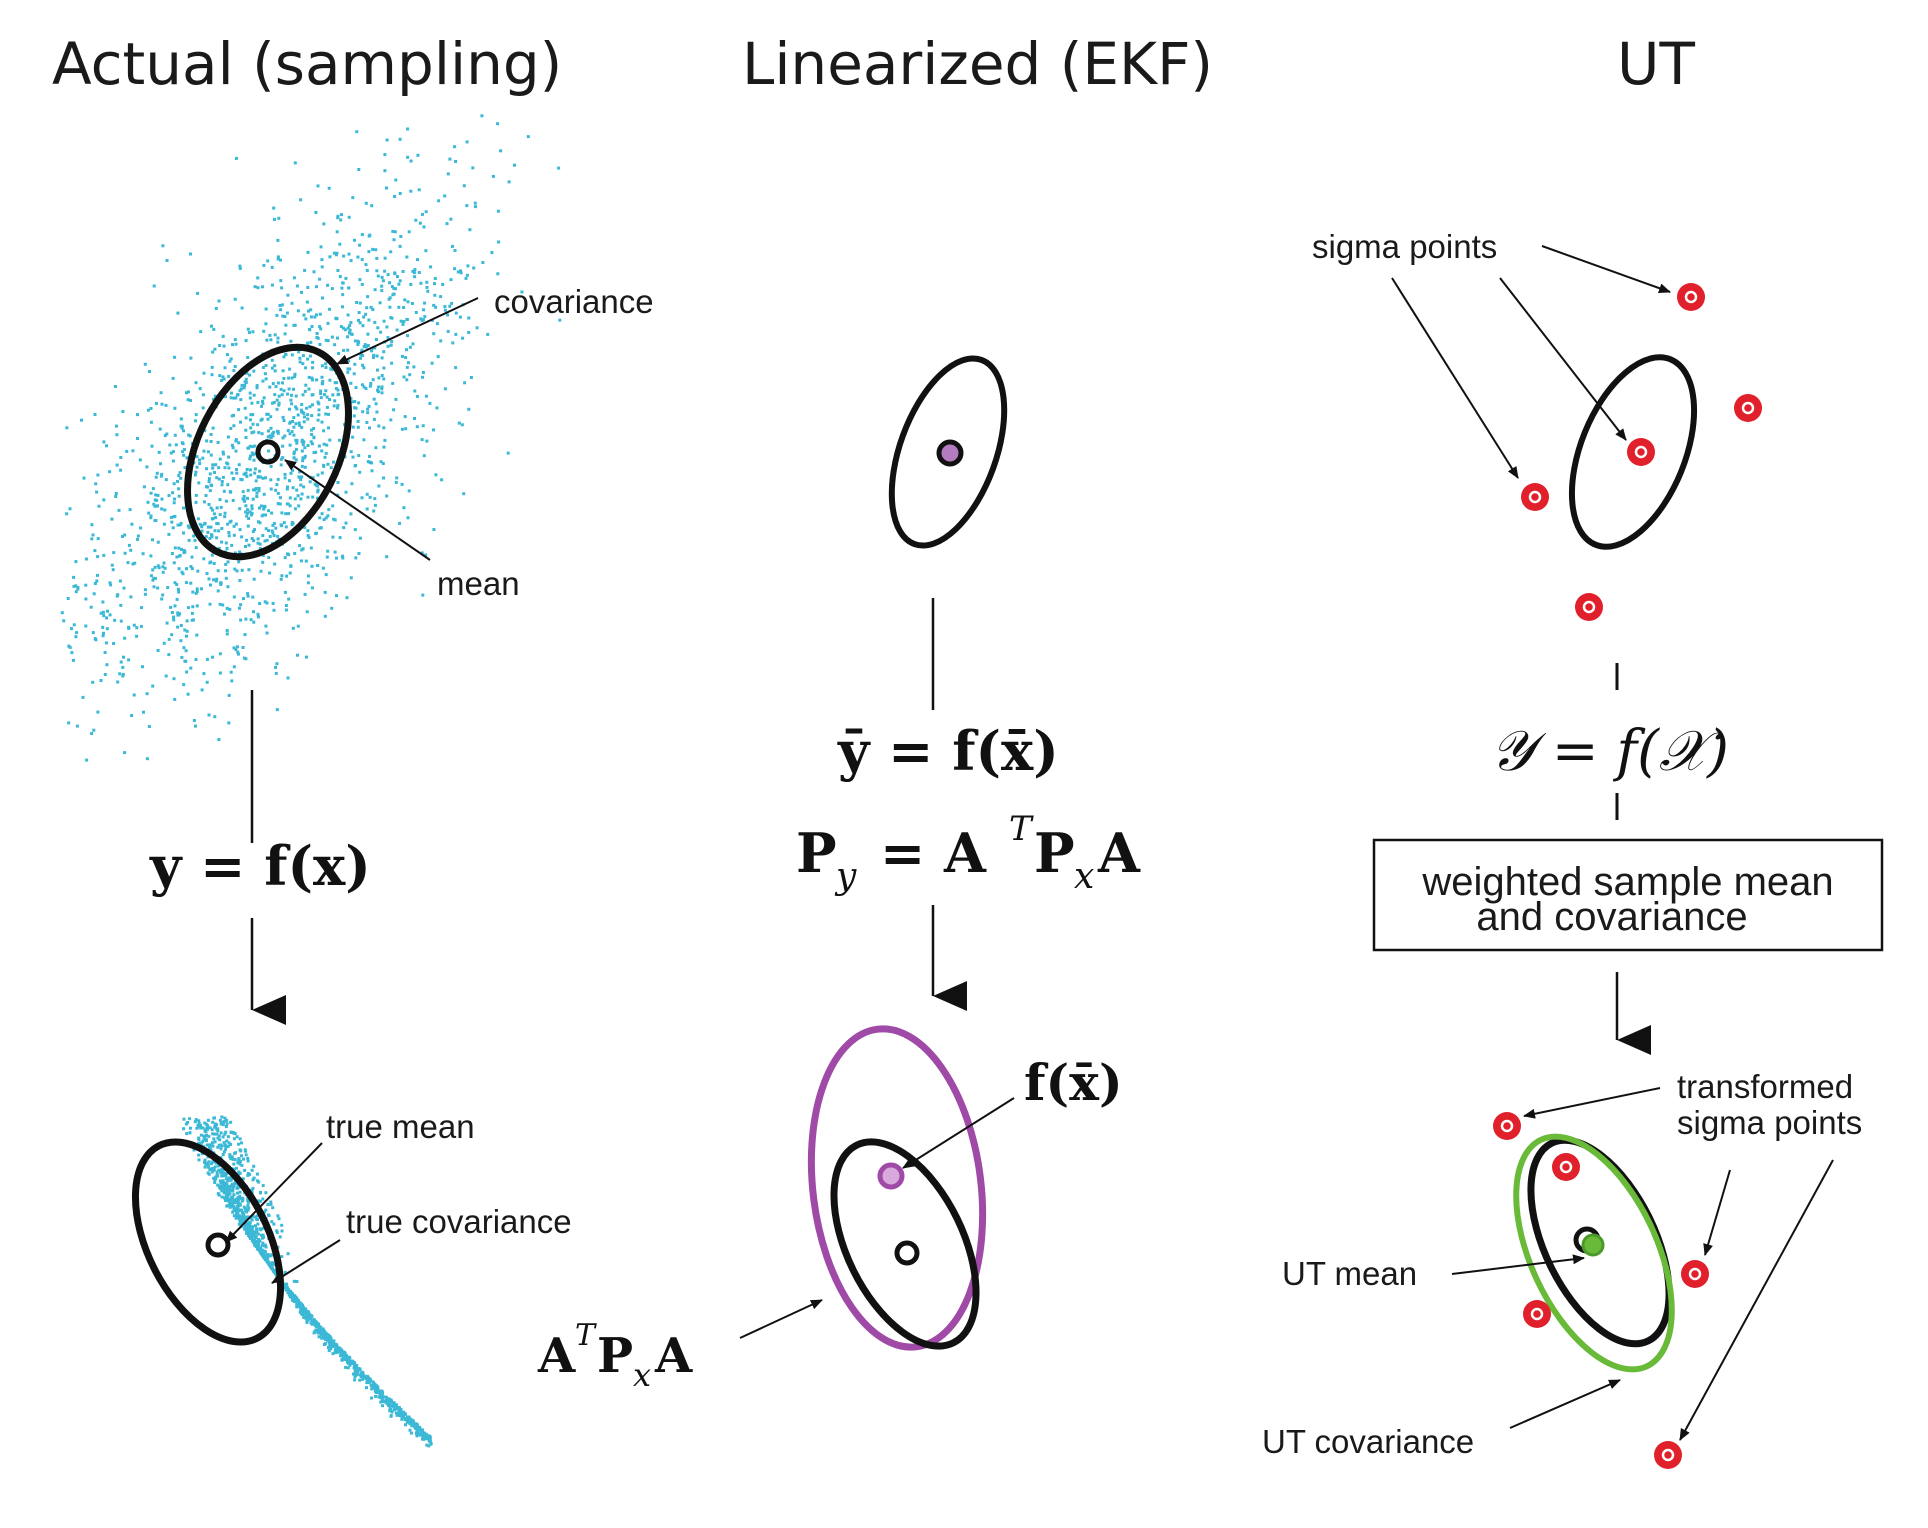  I want to click on true-mean-pointer, so click(274, 1192).